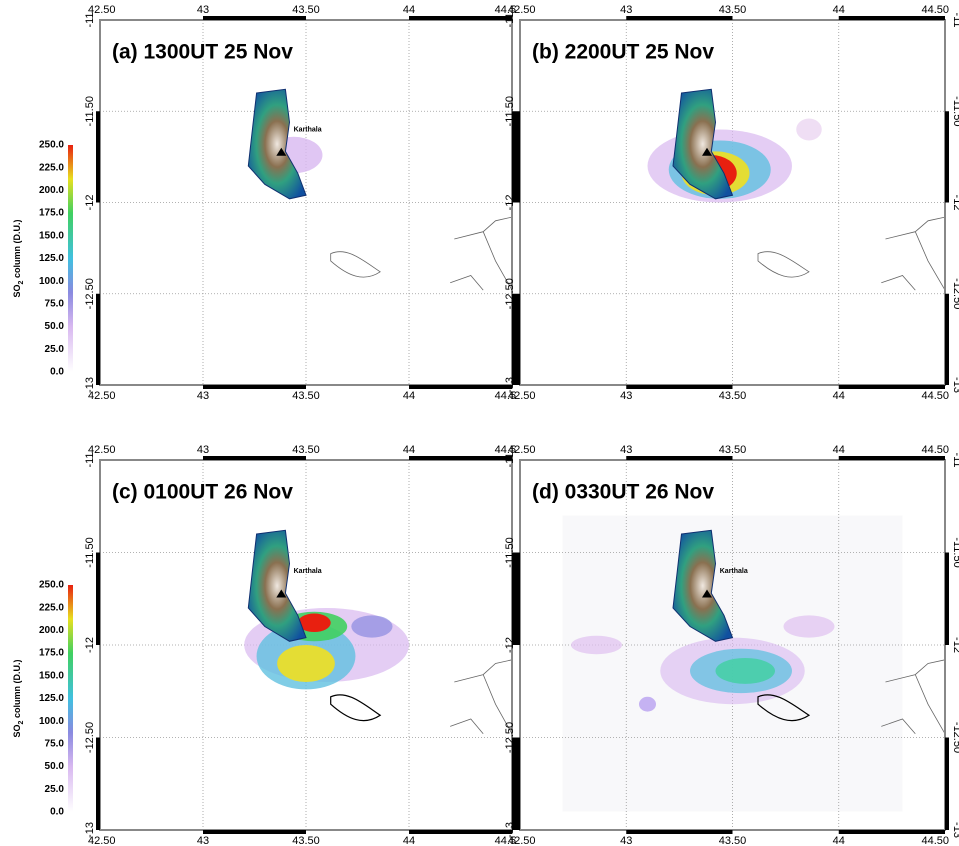 This screenshot has height=846, width=959. What do you see at coordinates (202, 492) in the screenshot?
I see `panel-title: (c) 0100UT 26 Nov` at bounding box center [202, 492].